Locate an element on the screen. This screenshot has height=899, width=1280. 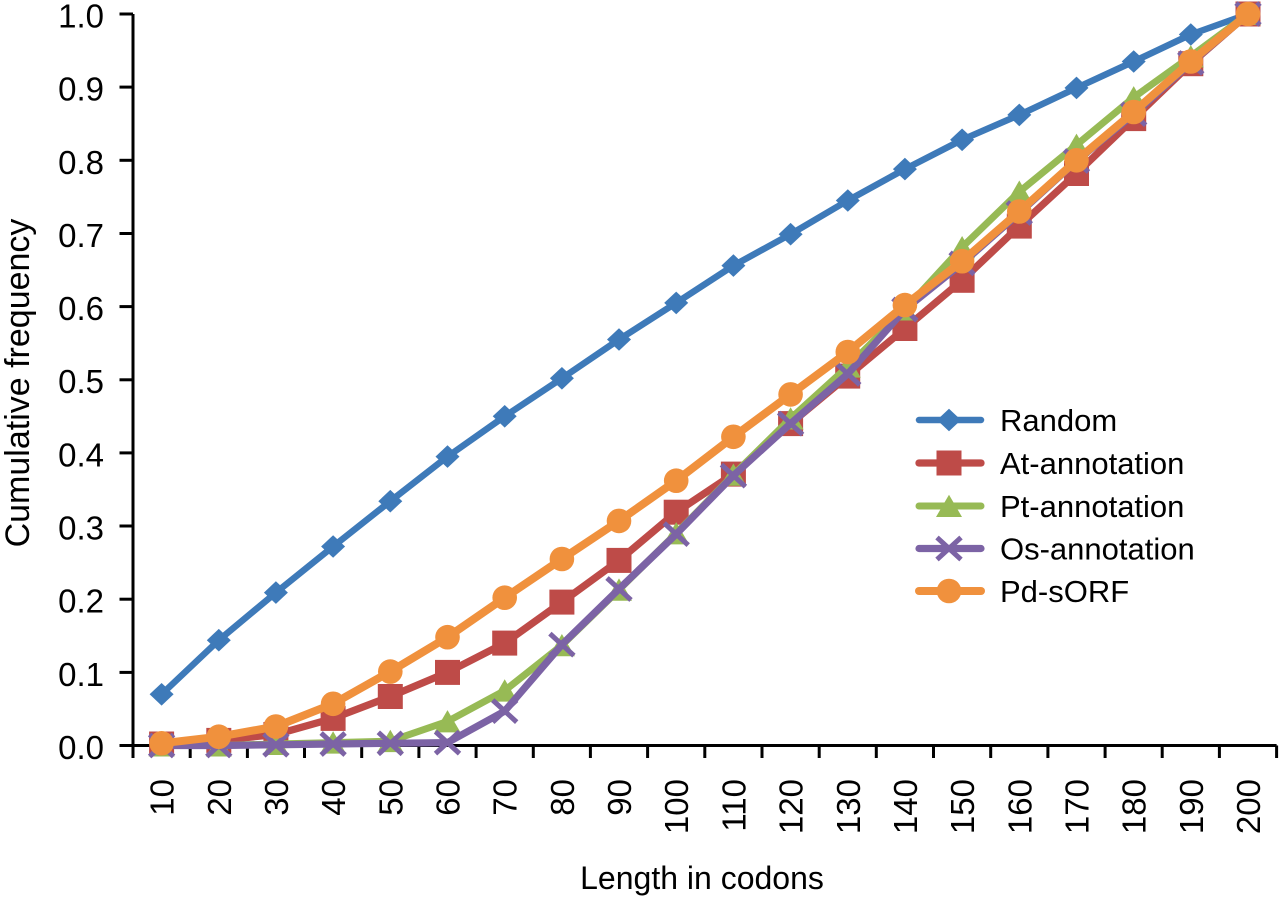
svg-text: 0.1 is located at coordinates (81, 674).